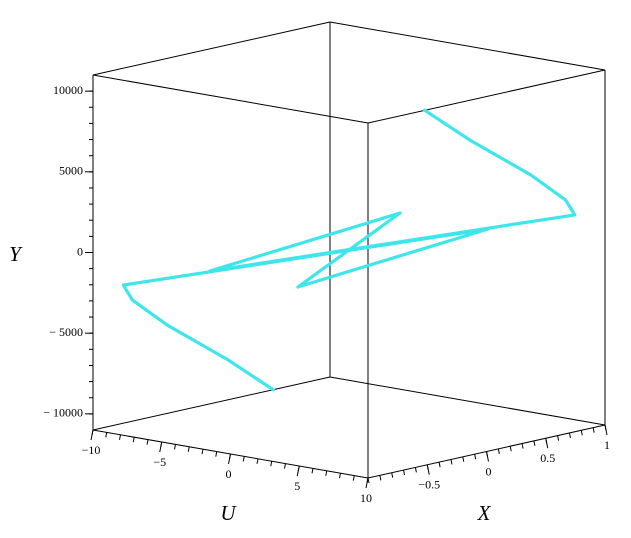 This screenshot has height=538, width=631. I want to click on y-tick-label: − 5000, so click(66, 332).